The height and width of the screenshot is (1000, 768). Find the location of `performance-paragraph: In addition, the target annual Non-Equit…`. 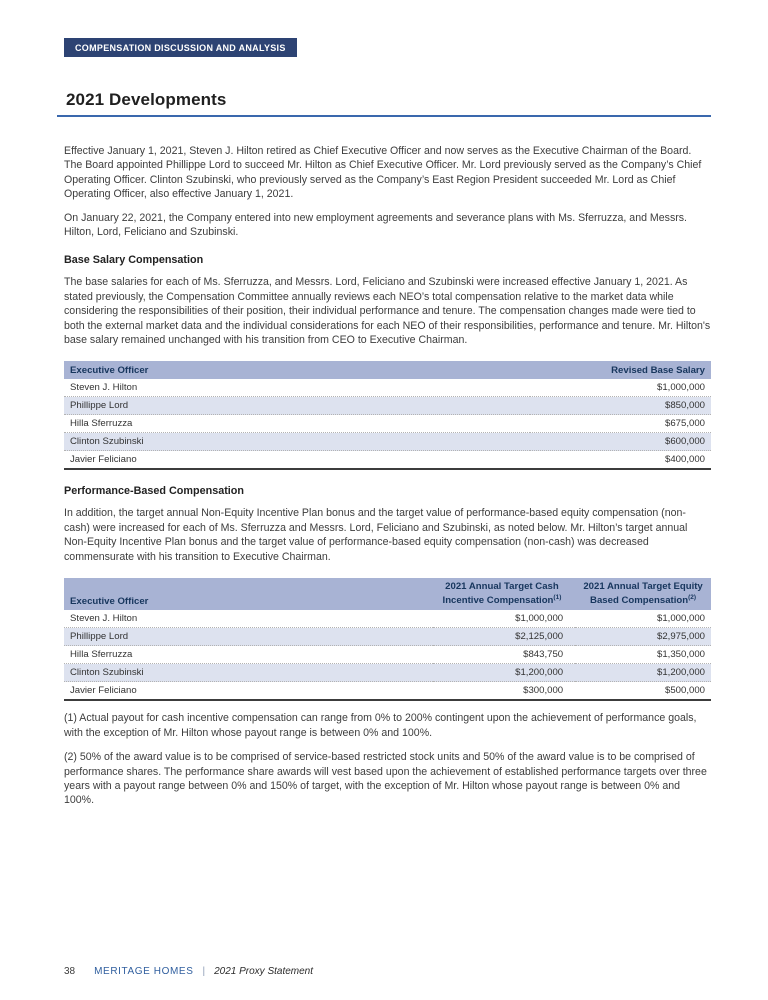

performance-paragraph: In addition, the target annual Non-Equit… is located at coordinates (376, 535).